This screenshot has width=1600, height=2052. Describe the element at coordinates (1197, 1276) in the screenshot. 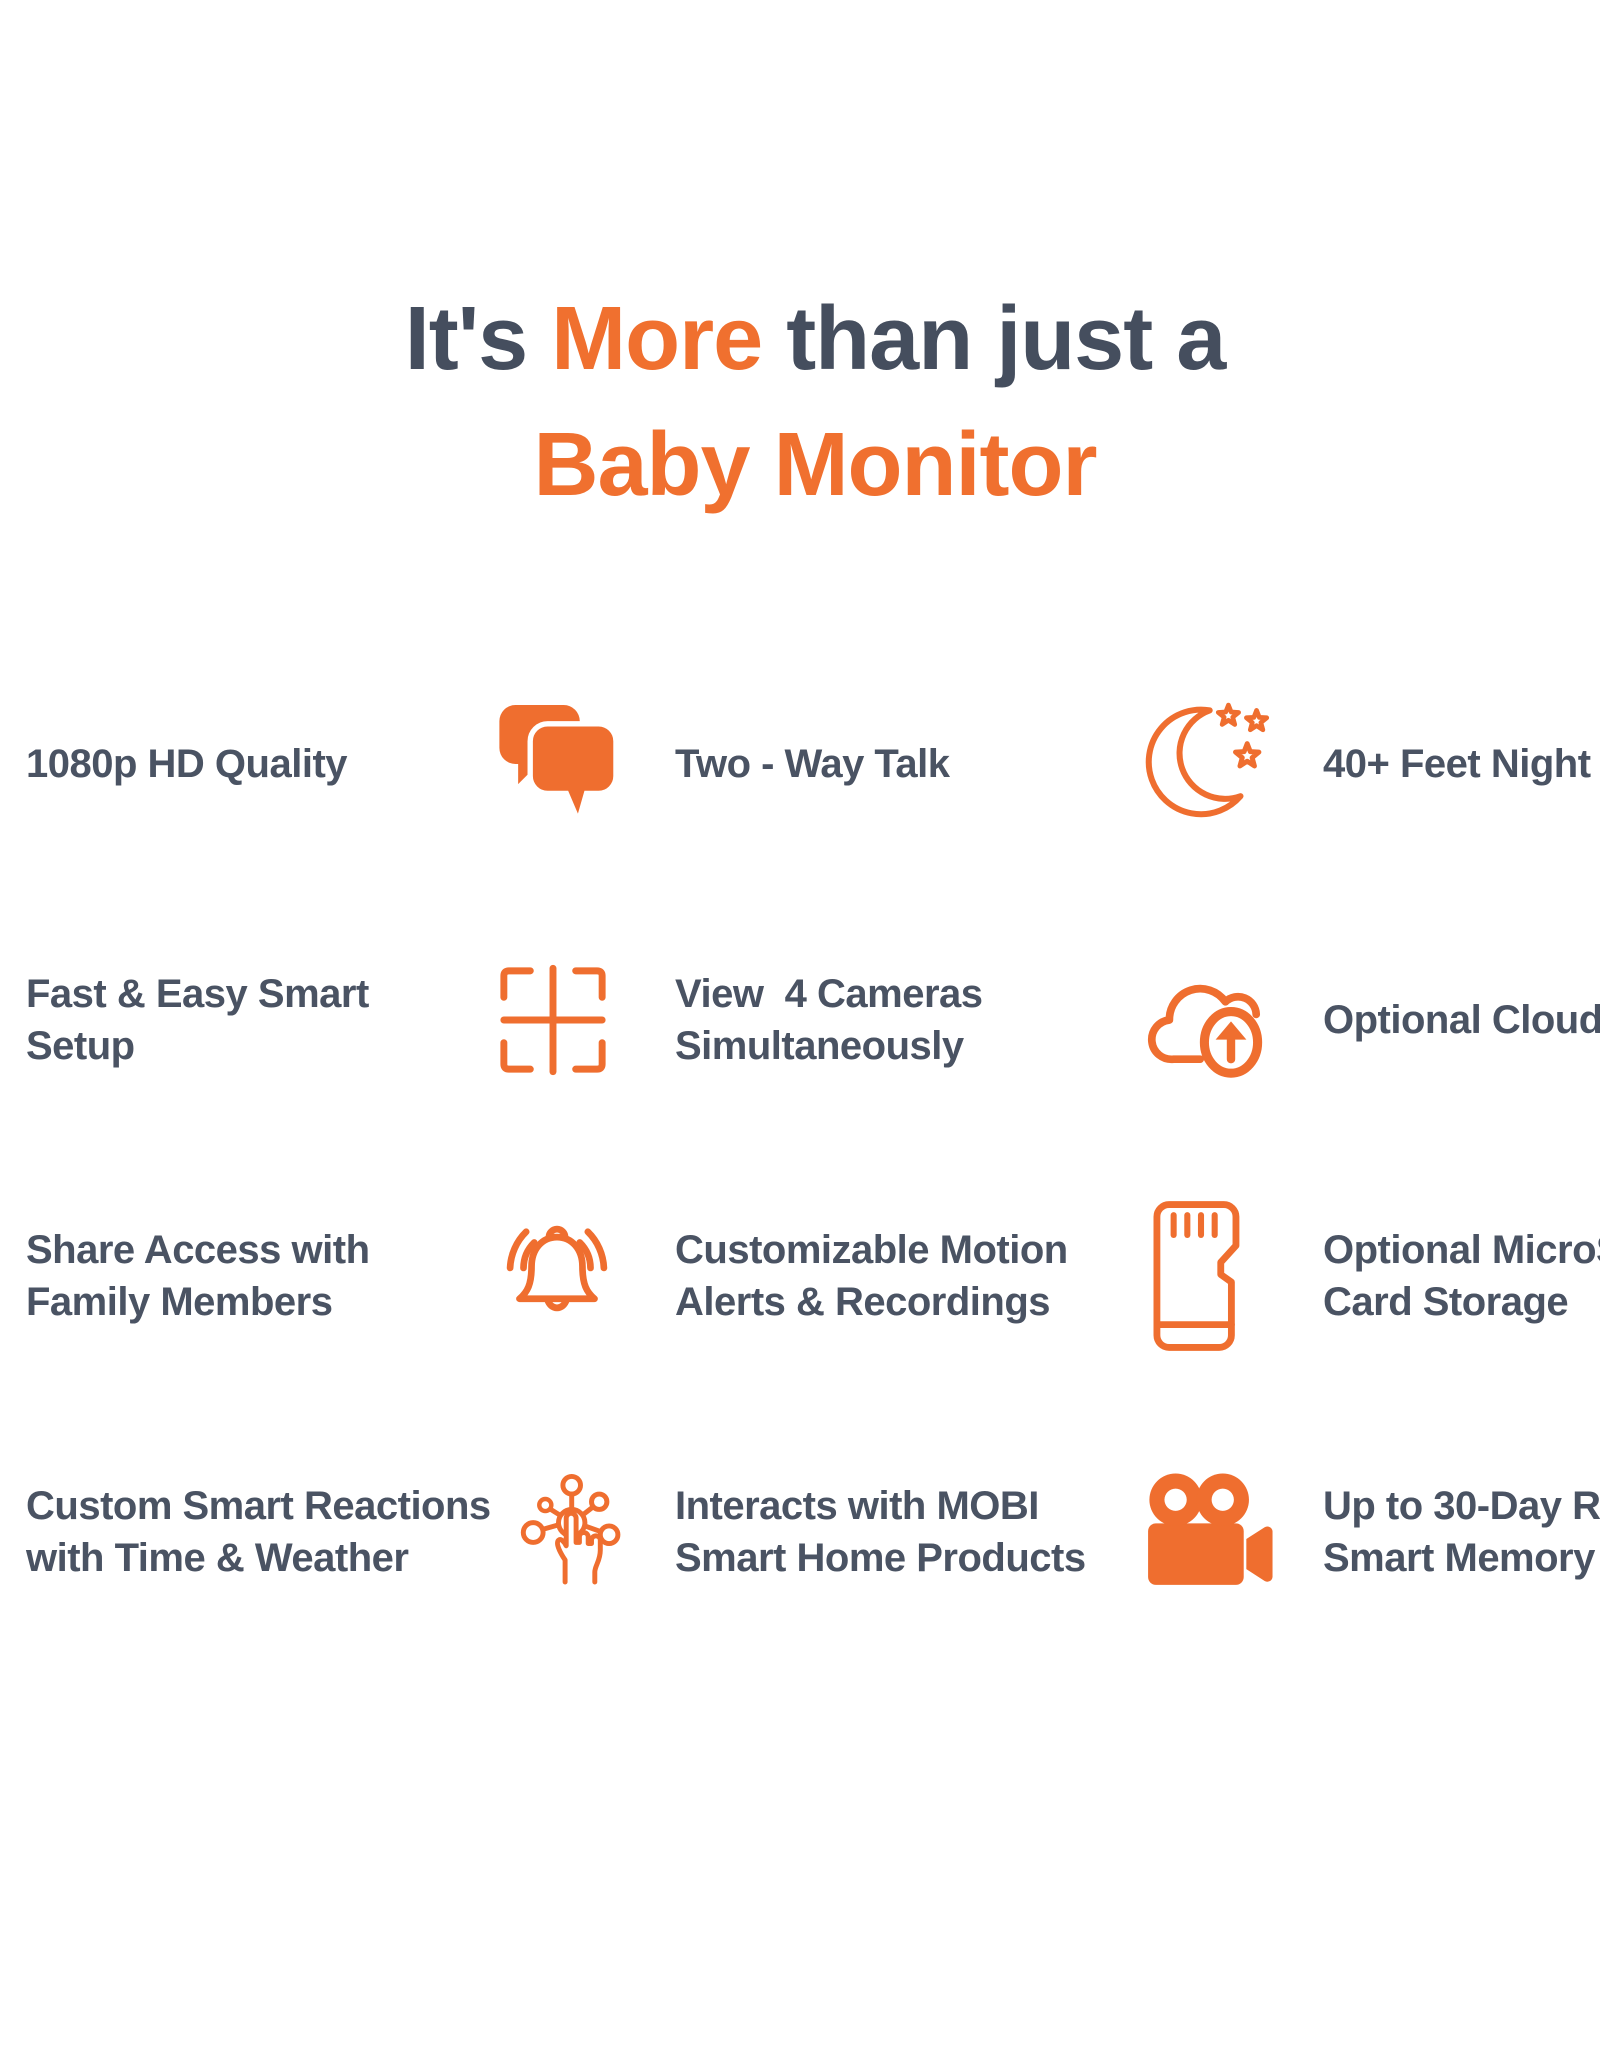

I see `microsd-card-icon` at that location.